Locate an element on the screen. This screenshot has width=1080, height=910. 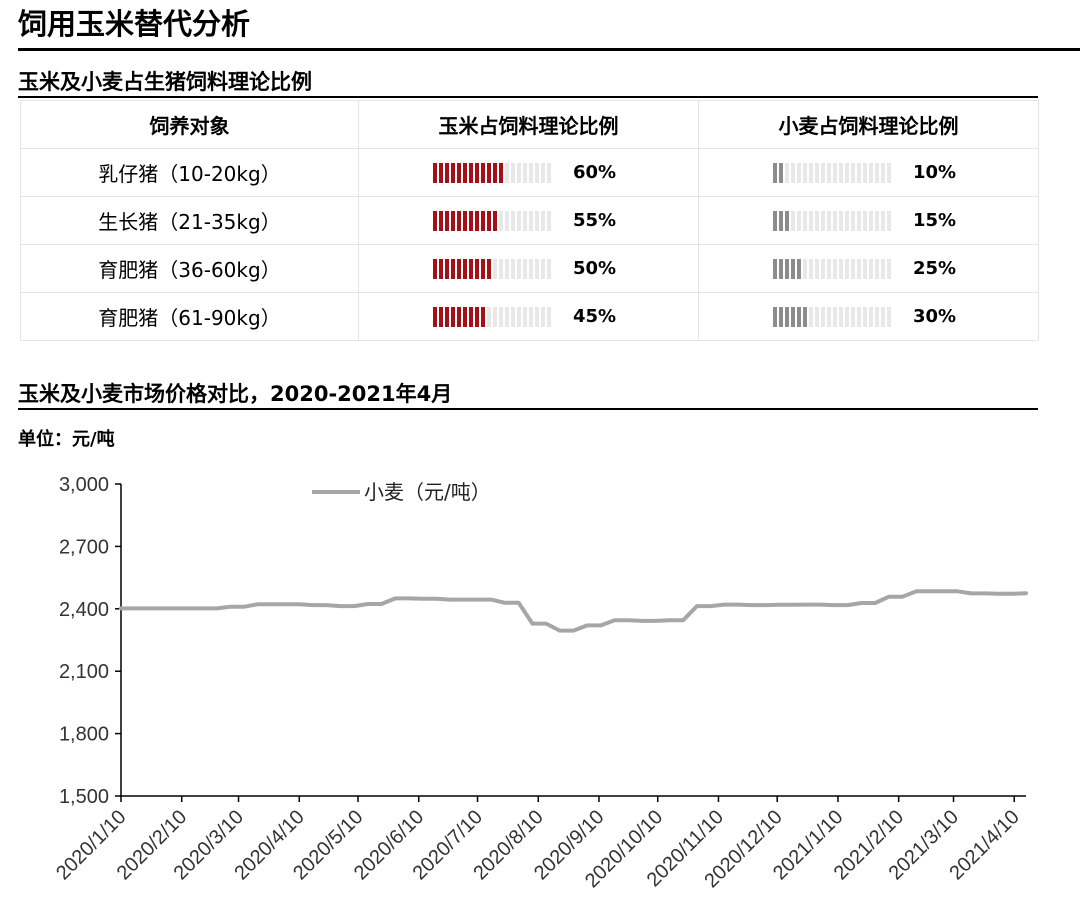
table-row: 育肥猪（36-60kg） 50% 25% is located at coordinates (529, 268).